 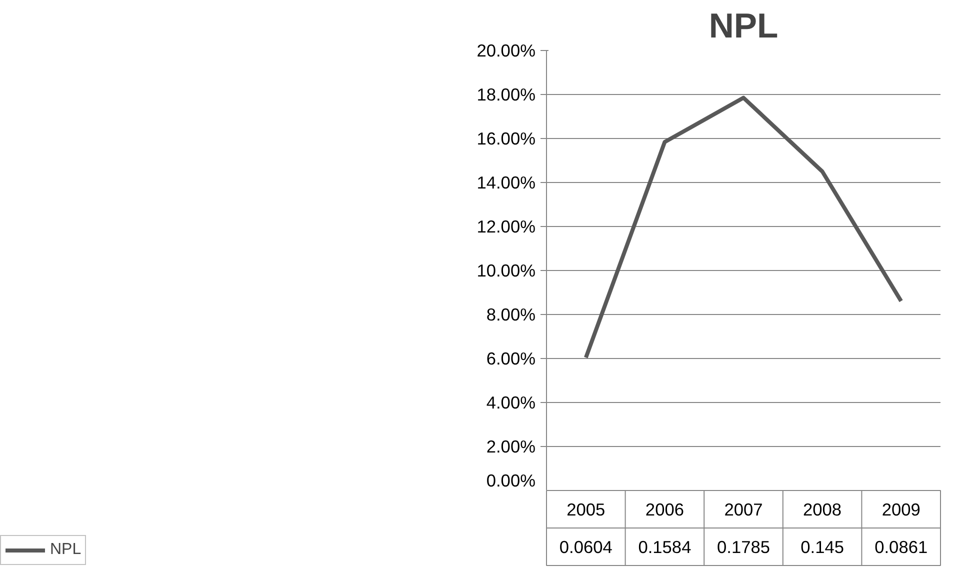 What do you see at coordinates (511, 480) in the screenshot?
I see `y-tick-label: 0.00%` at bounding box center [511, 480].